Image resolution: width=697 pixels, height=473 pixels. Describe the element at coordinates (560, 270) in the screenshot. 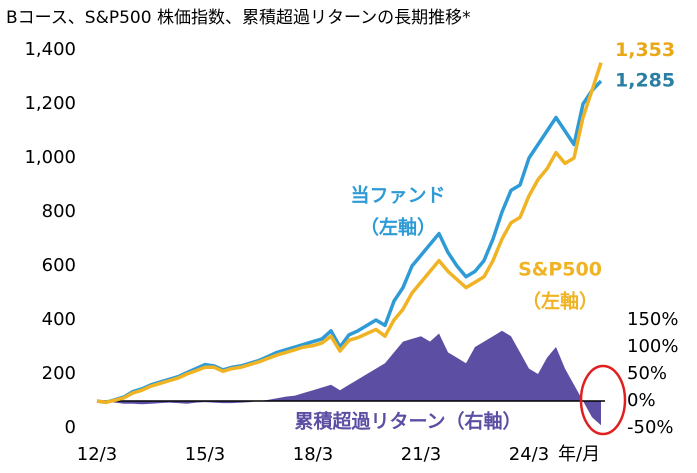

I see `series-label: S&P500` at that location.